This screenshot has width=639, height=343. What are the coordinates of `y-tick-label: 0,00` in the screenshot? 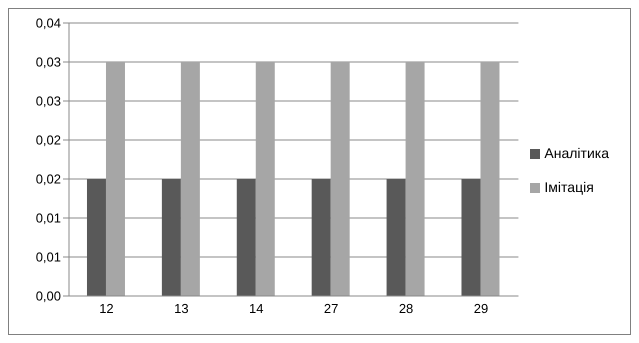 It's located at (48, 296).